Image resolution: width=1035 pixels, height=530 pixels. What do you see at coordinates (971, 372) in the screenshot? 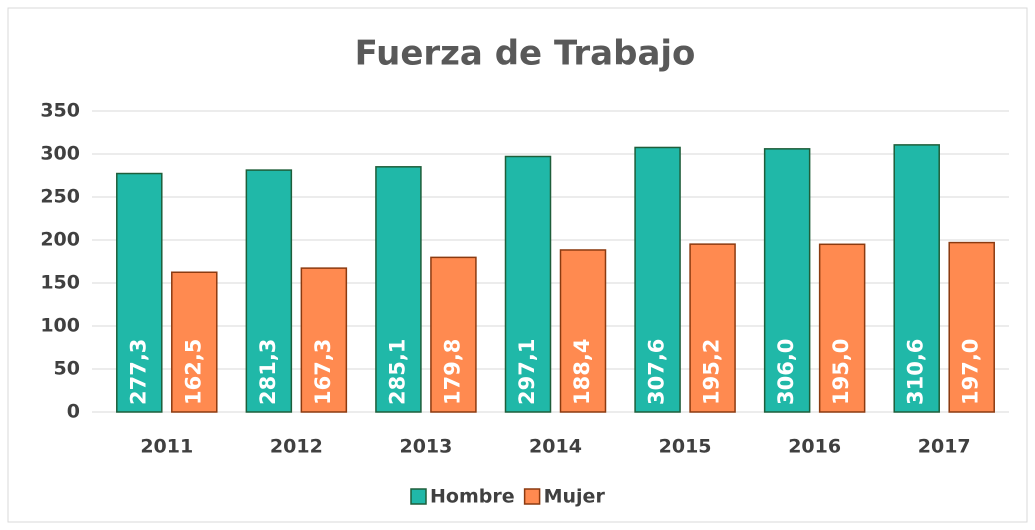
I see `value-label: 197,0` at bounding box center [971, 372].